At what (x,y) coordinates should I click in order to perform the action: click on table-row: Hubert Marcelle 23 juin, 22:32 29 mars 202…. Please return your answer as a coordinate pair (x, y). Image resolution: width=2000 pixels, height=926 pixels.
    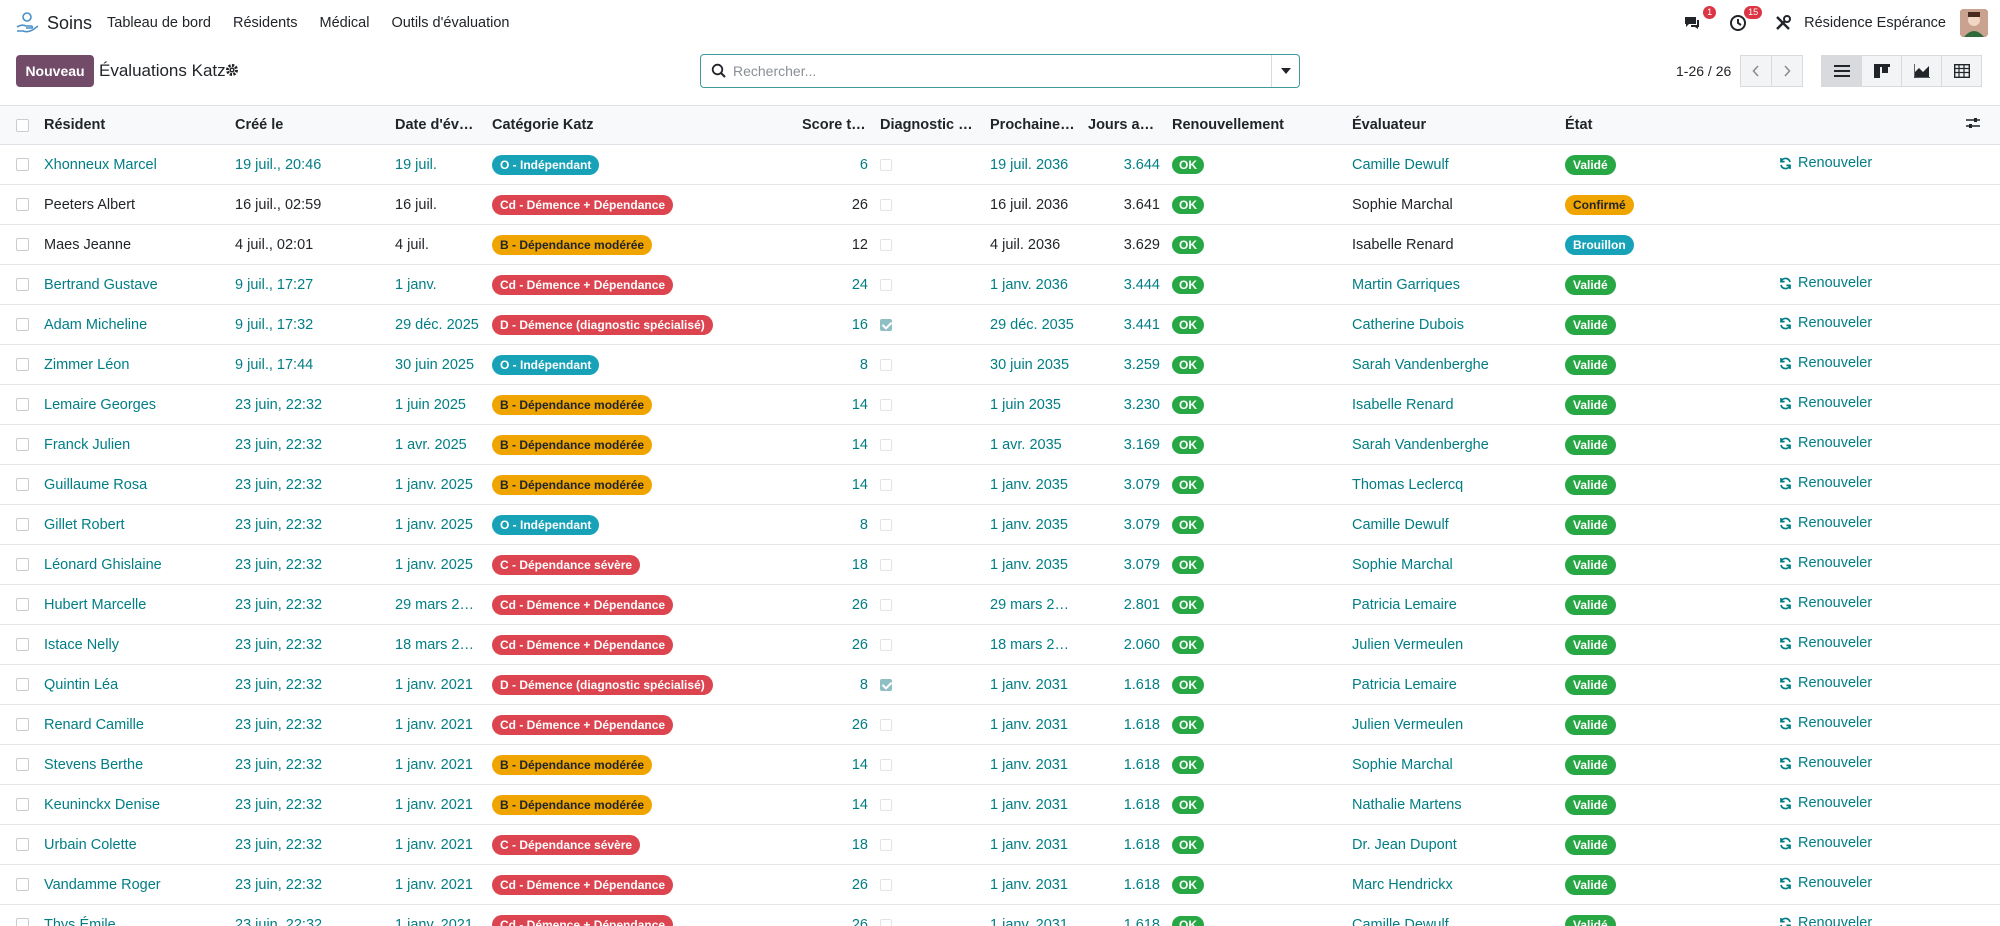
    Looking at the image, I should click on (1000, 605).